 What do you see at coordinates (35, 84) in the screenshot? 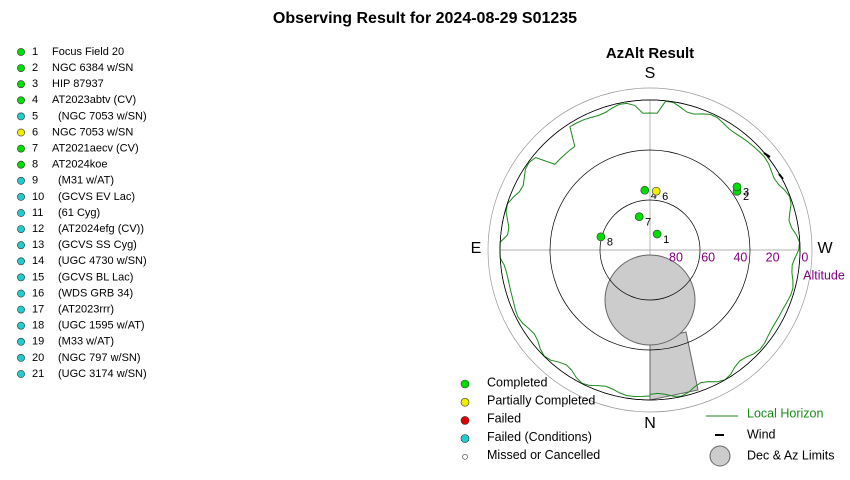
I see `target-num: 3` at bounding box center [35, 84].